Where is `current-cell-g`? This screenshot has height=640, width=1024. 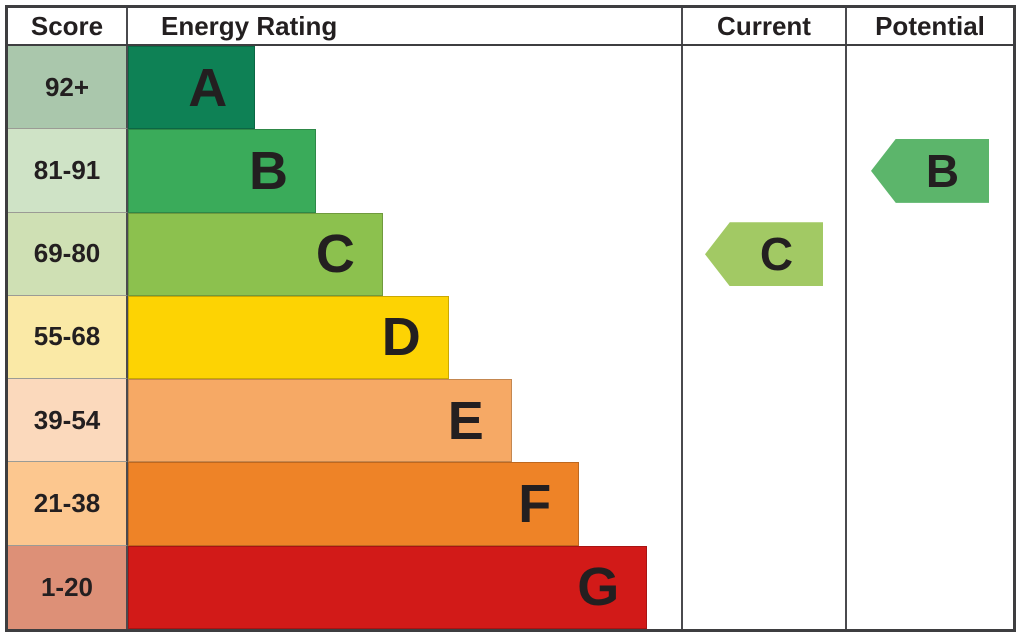
current-cell-g is located at coordinates (763, 587).